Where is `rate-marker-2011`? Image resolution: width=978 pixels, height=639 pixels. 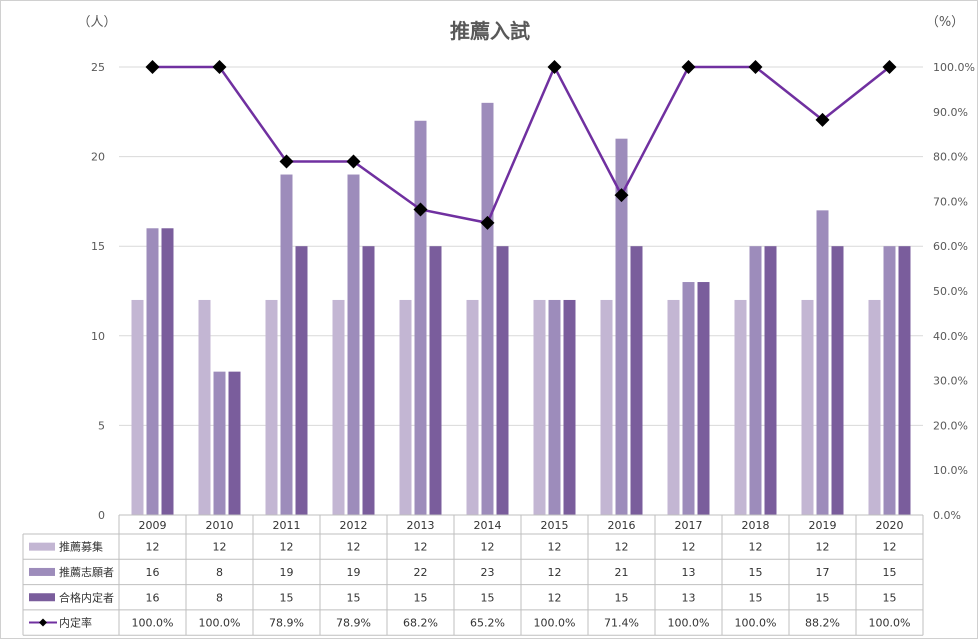
rate-marker-2011 is located at coordinates (286, 161).